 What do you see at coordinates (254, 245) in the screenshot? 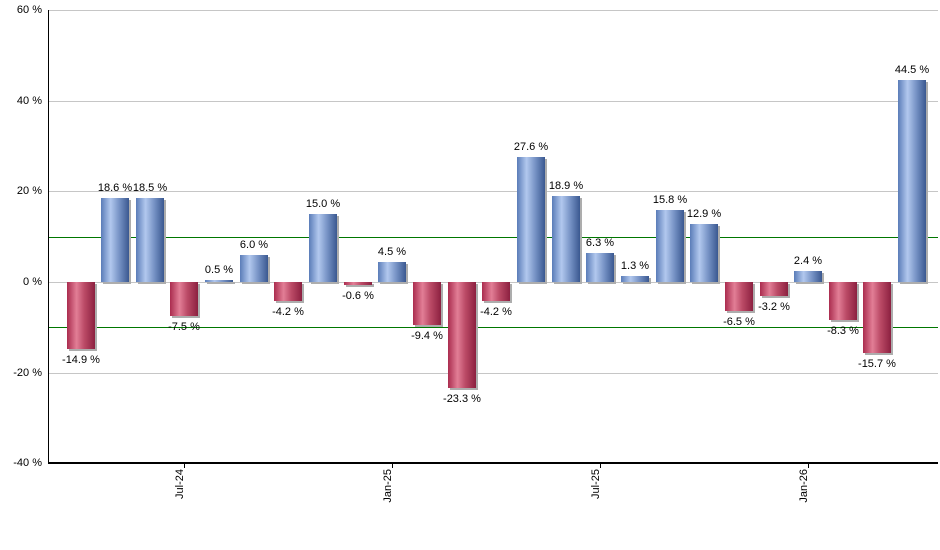
I see `bar-value-label: 6.0 %` at bounding box center [254, 245].